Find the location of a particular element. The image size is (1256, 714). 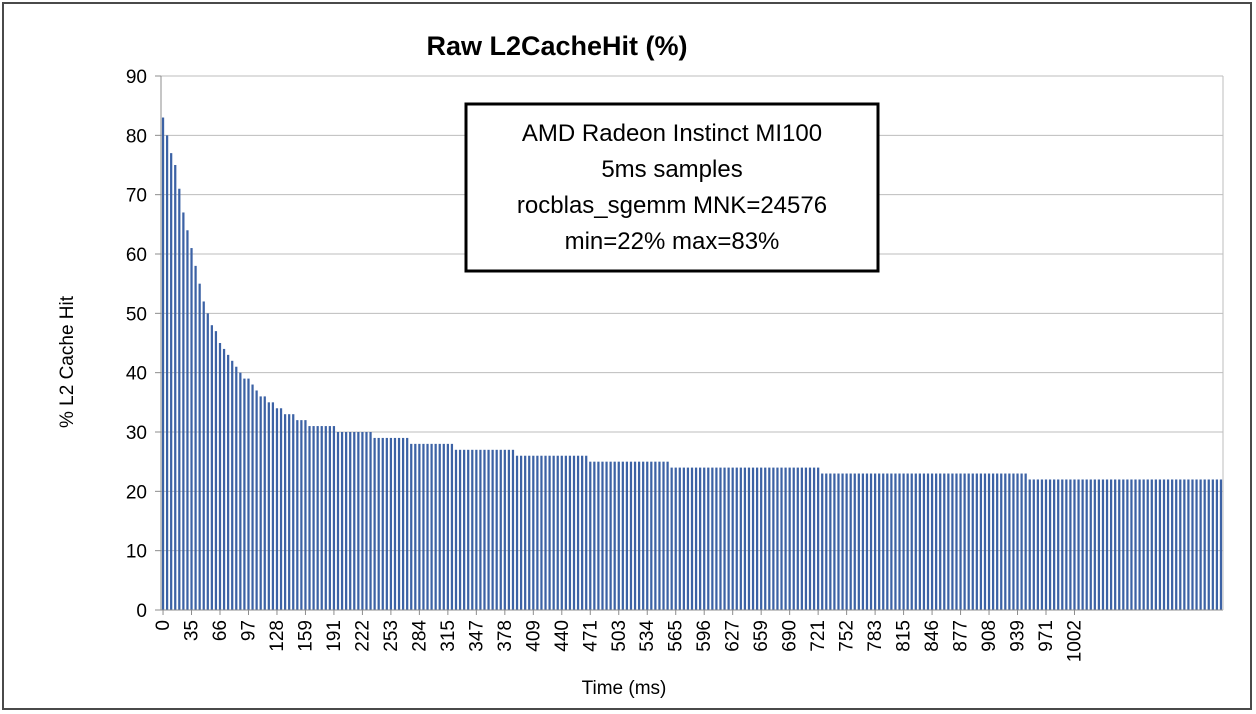

x-tick-label: 783 is located at coordinates (875, 636).